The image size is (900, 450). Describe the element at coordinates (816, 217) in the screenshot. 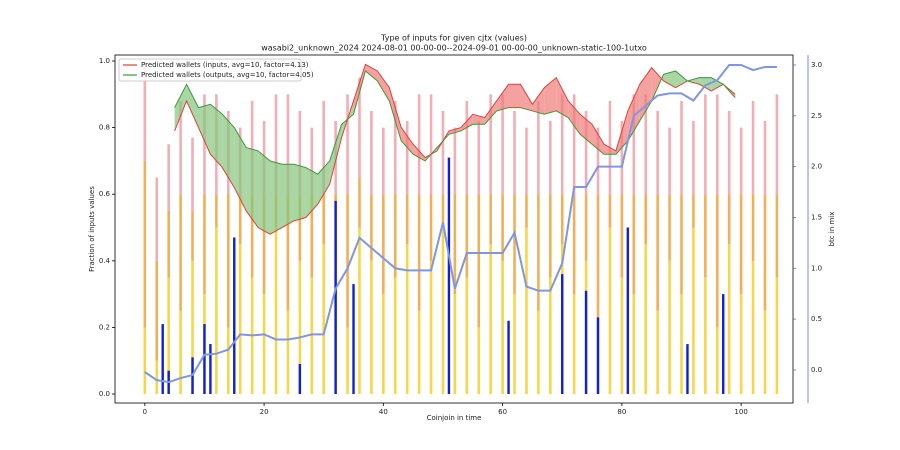

I see `y2-tick-label: 1.5` at that location.